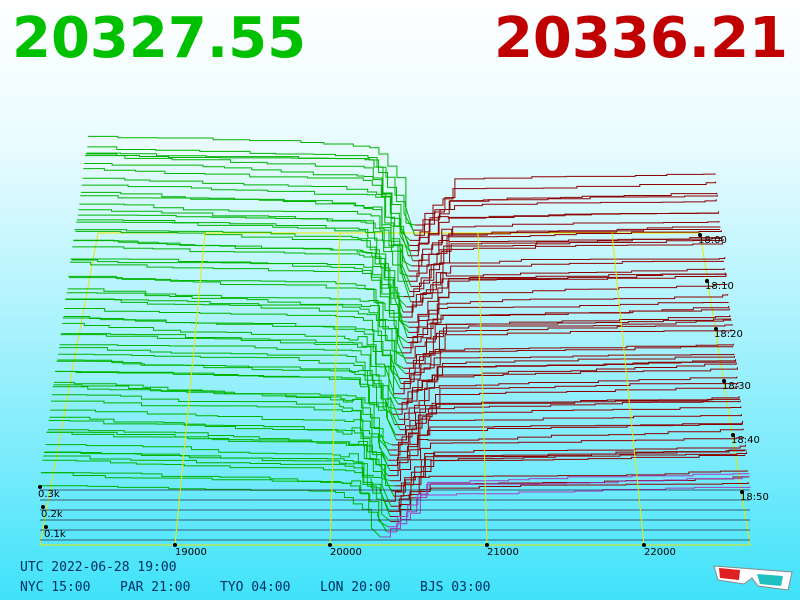 The image size is (800, 600). I want to click on zone-time: LON 20:00, so click(355, 587).